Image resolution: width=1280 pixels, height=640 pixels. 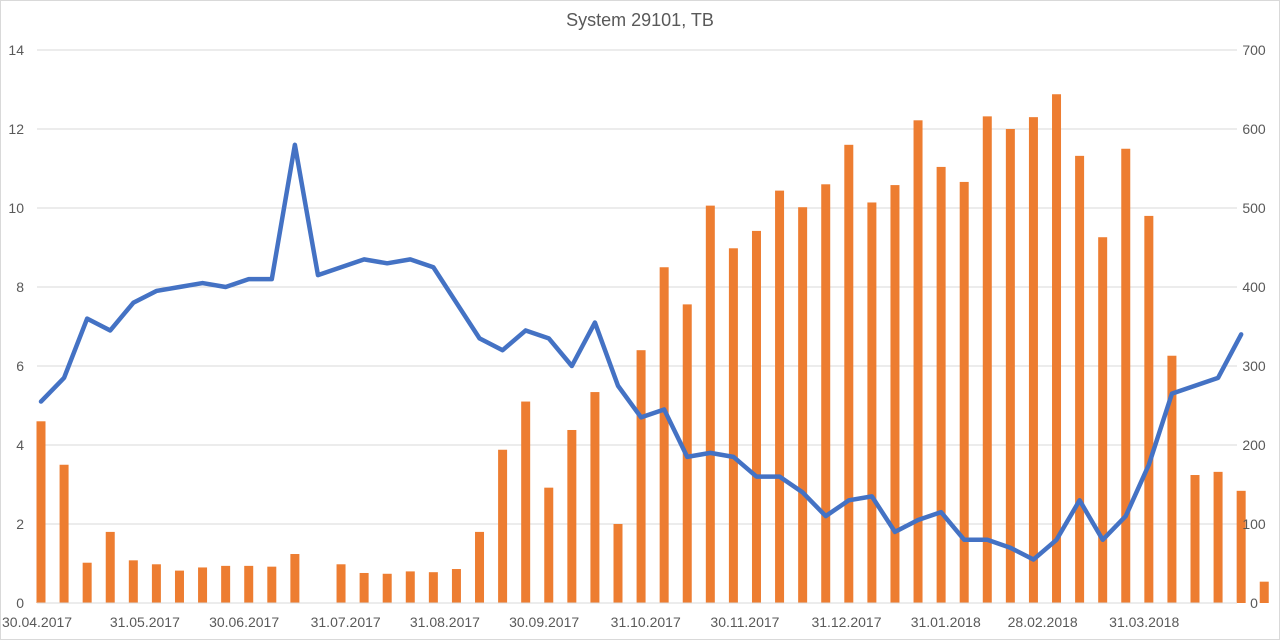 What do you see at coordinates (20, 603) in the screenshot?
I see `left-tick-label-0: 0` at bounding box center [20, 603].